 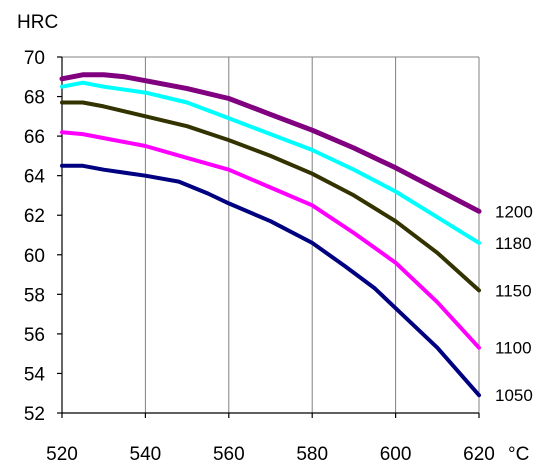 What do you see at coordinates (34, 414) in the screenshot?
I see `y-tick-label-52: 52` at bounding box center [34, 414].